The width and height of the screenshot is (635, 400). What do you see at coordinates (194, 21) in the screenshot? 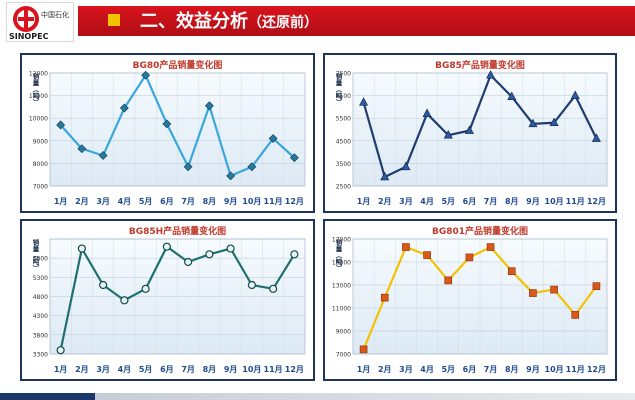
I see `page-title-main: 二、效益分析` at bounding box center [194, 21].